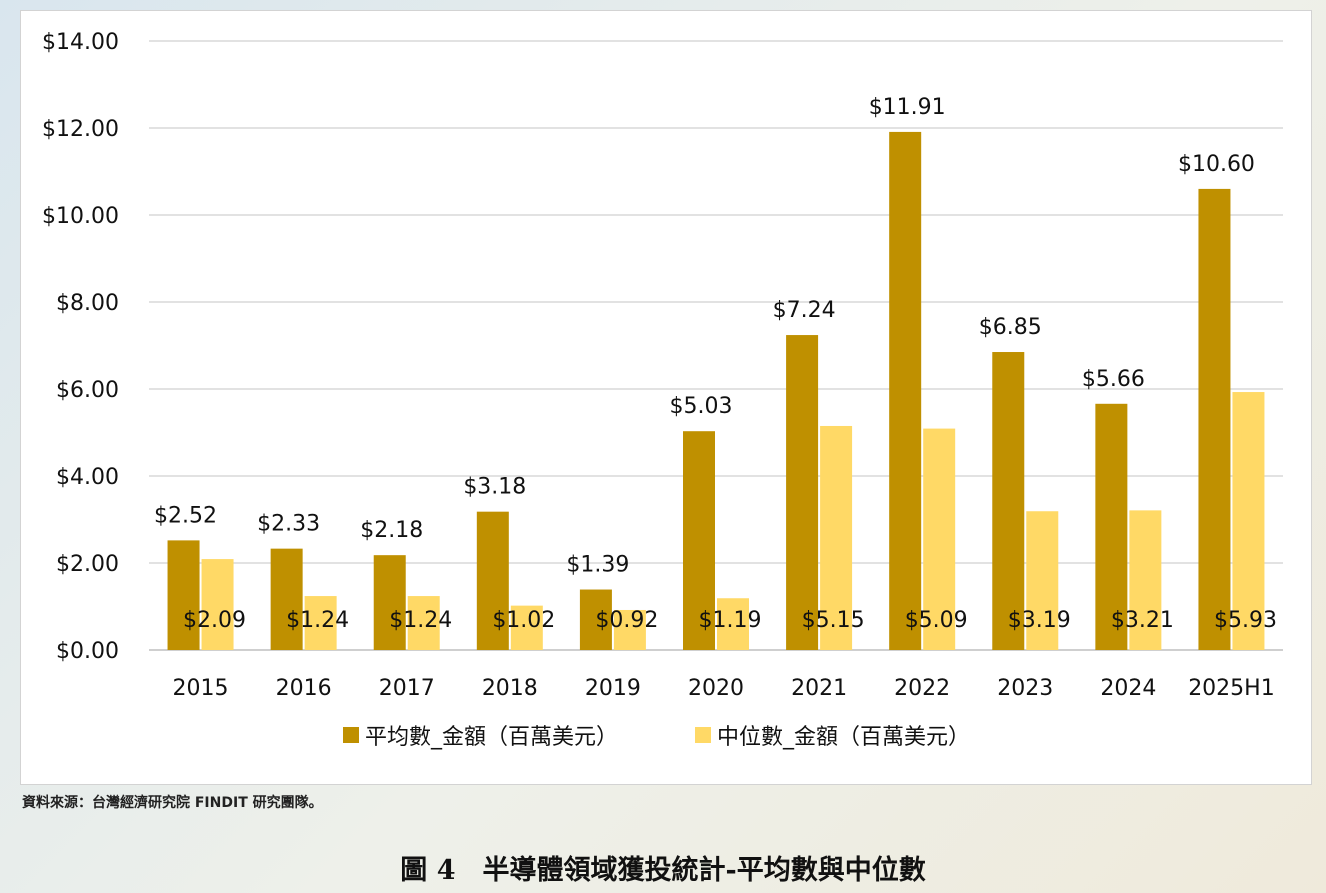 The image size is (1326, 893). I want to click on y-tick-label: $12.00, so click(80, 129).